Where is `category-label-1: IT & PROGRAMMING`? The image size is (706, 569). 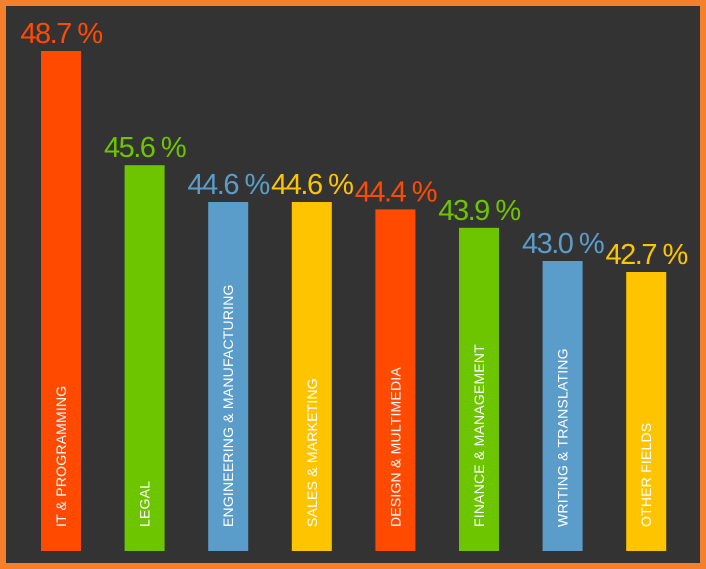 category-label-1: IT & PROGRAMMING is located at coordinates (61, 456).